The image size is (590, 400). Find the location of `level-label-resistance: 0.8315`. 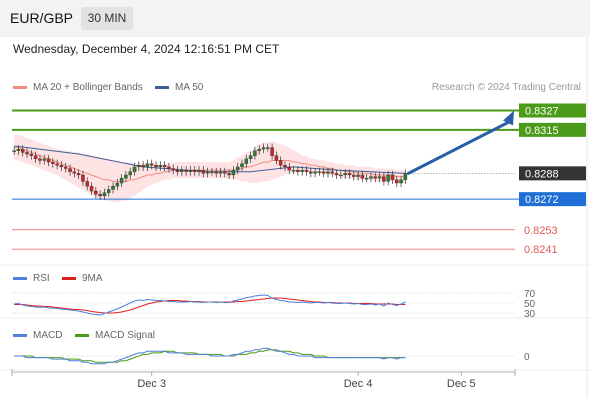

level-label-resistance: 0.8315 is located at coordinates (542, 131).